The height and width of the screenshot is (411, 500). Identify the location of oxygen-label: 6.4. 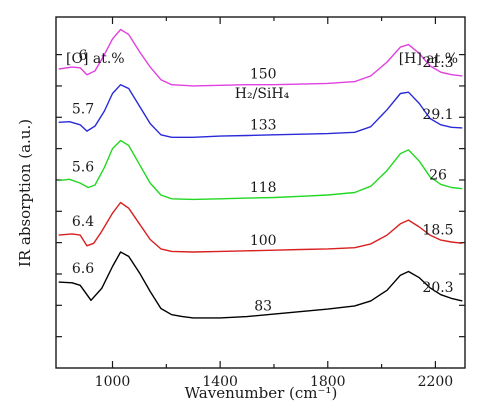
(83, 222).